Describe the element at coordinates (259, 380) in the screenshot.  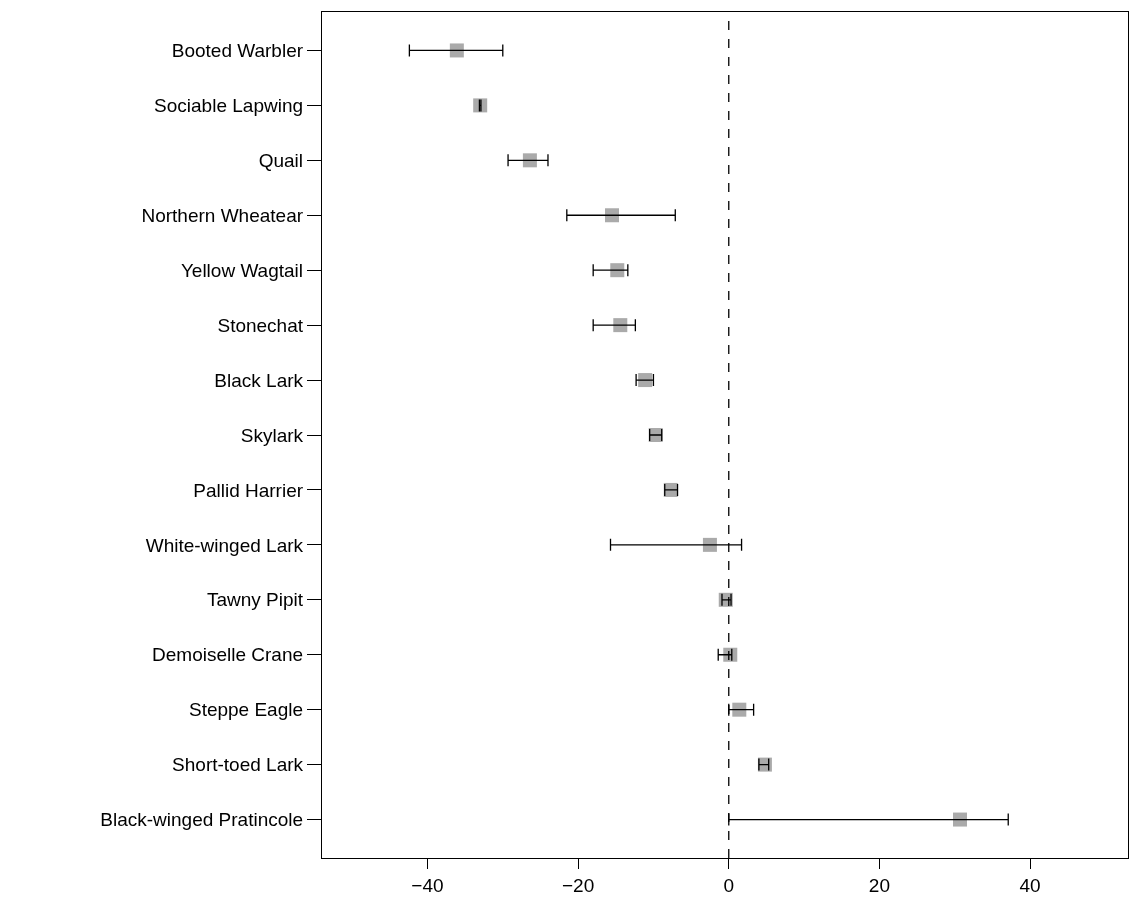
I see `y-tick-label: Black Lark` at that location.